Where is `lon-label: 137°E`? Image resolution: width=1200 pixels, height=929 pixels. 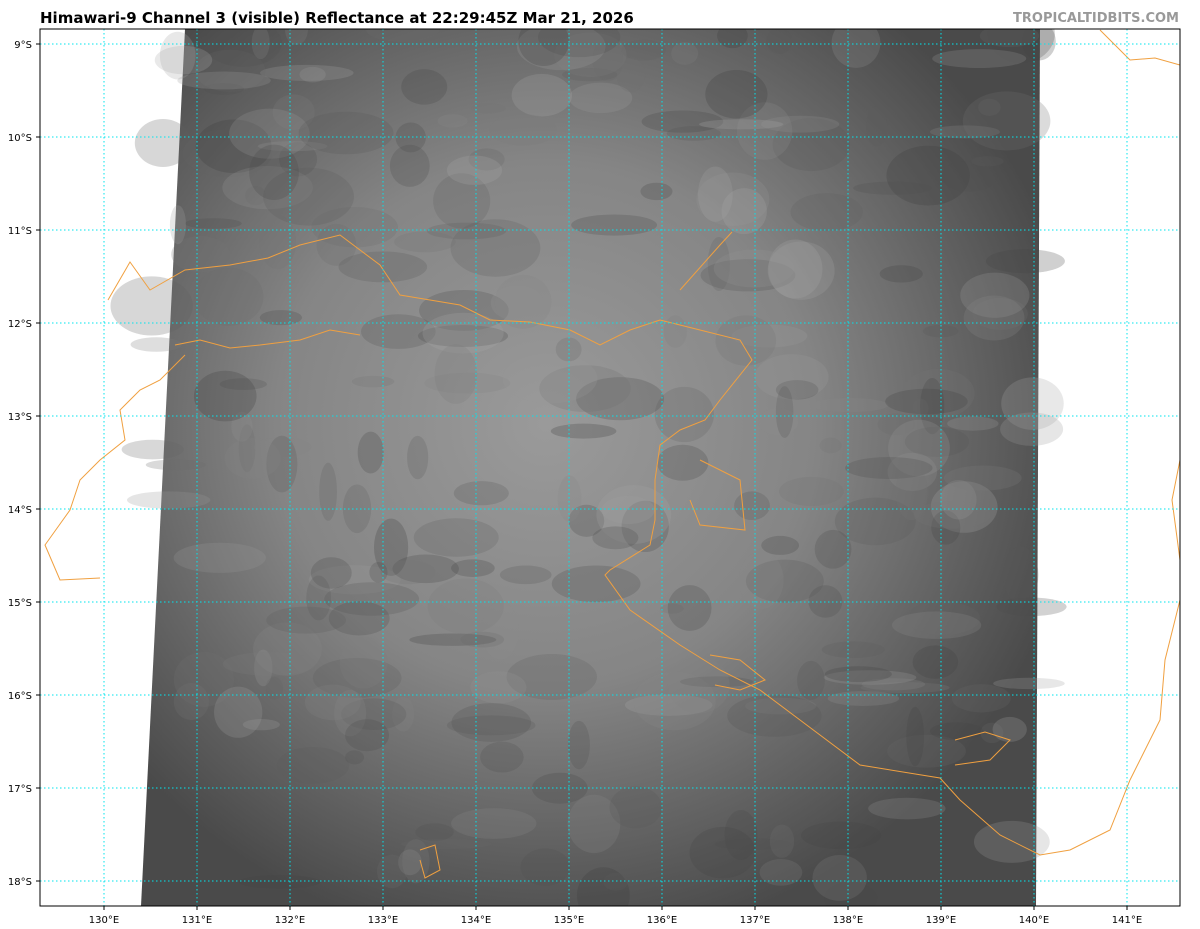 lon-label: 137°E is located at coordinates (755, 920).